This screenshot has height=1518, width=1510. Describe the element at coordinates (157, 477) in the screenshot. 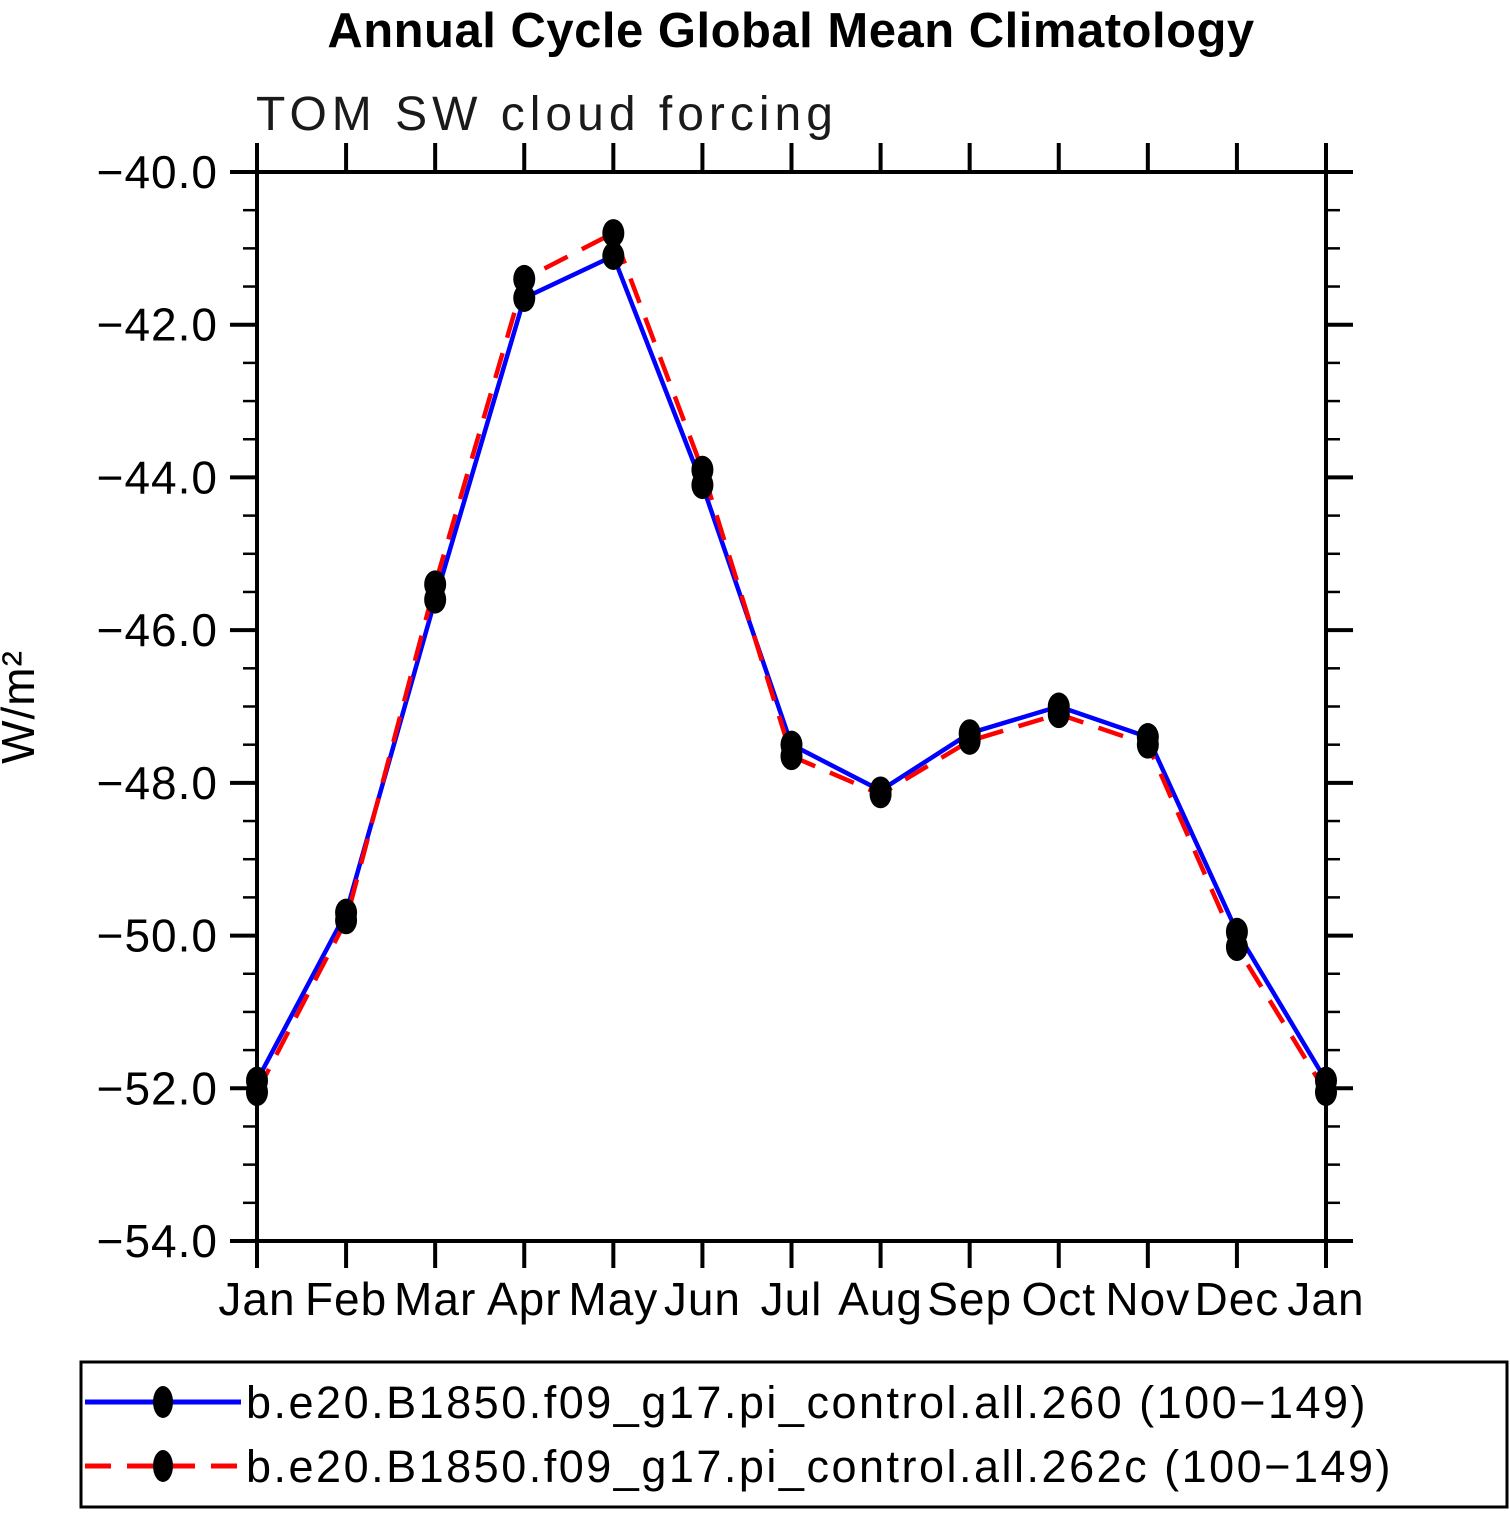

I see `y-tick-label: −44.0` at that location.